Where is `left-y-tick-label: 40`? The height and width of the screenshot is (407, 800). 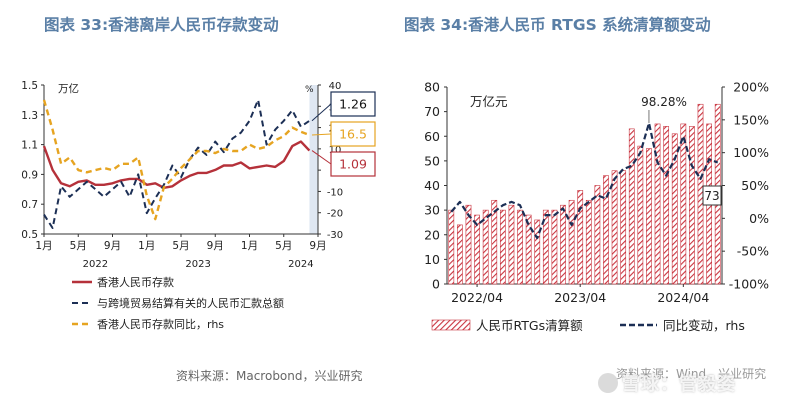 left-y-tick-label: 40 is located at coordinates (432, 185).